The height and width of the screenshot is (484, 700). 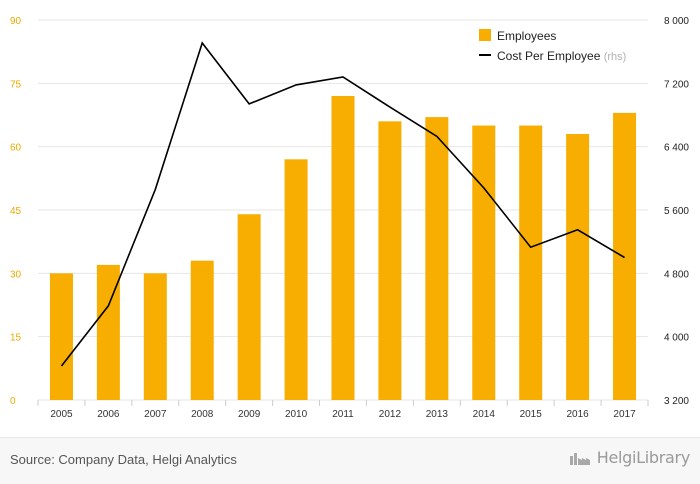 I want to click on left-axis-tick-label: 45, so click(x=16, y=211).